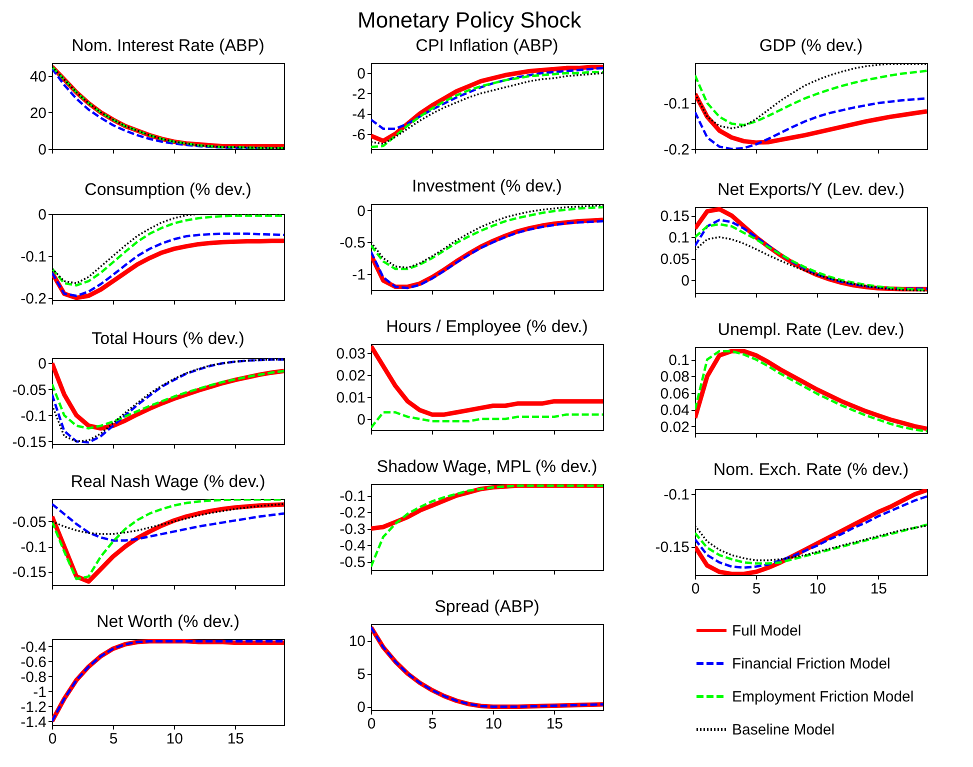 Image resolution: width=973 pixels, height=767 pixels. Describe the element at coordinates (811, 45) in the screenshot. I see `chart-title: GDP (% dev.)` at that location.